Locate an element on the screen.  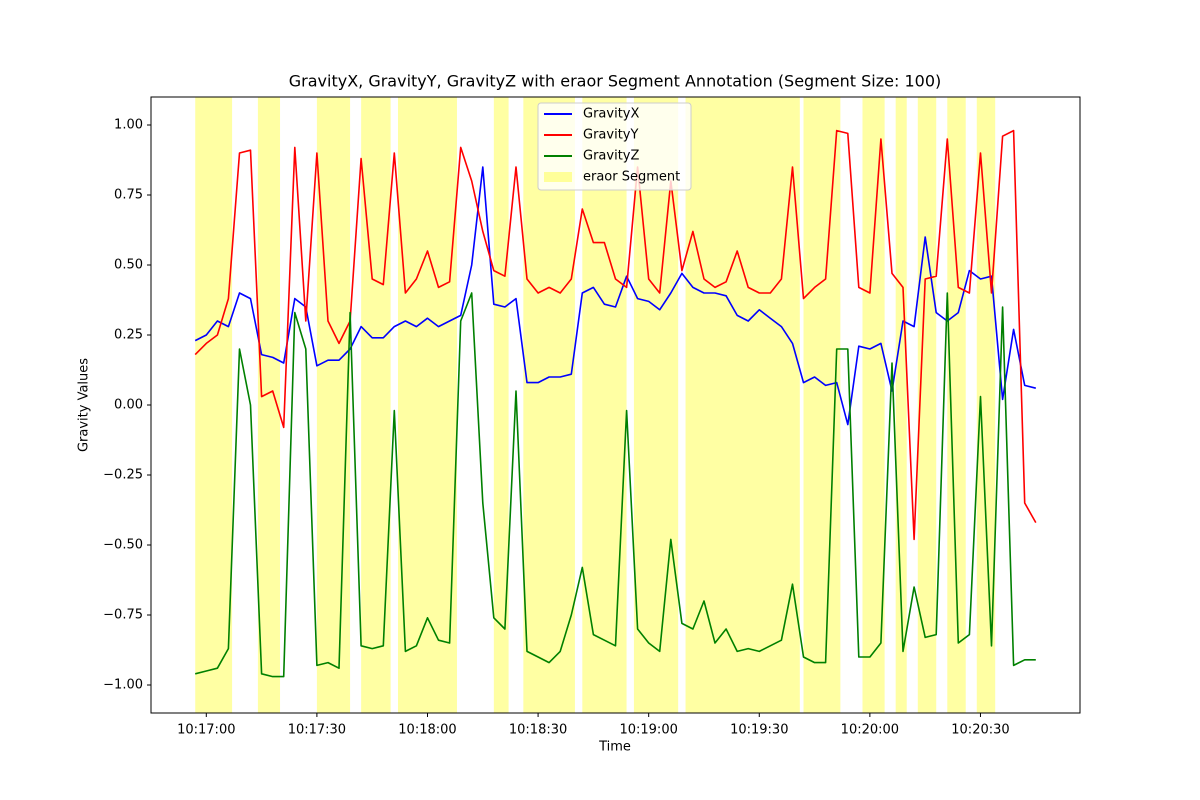
legend-box is located at coordinates (614, 146).